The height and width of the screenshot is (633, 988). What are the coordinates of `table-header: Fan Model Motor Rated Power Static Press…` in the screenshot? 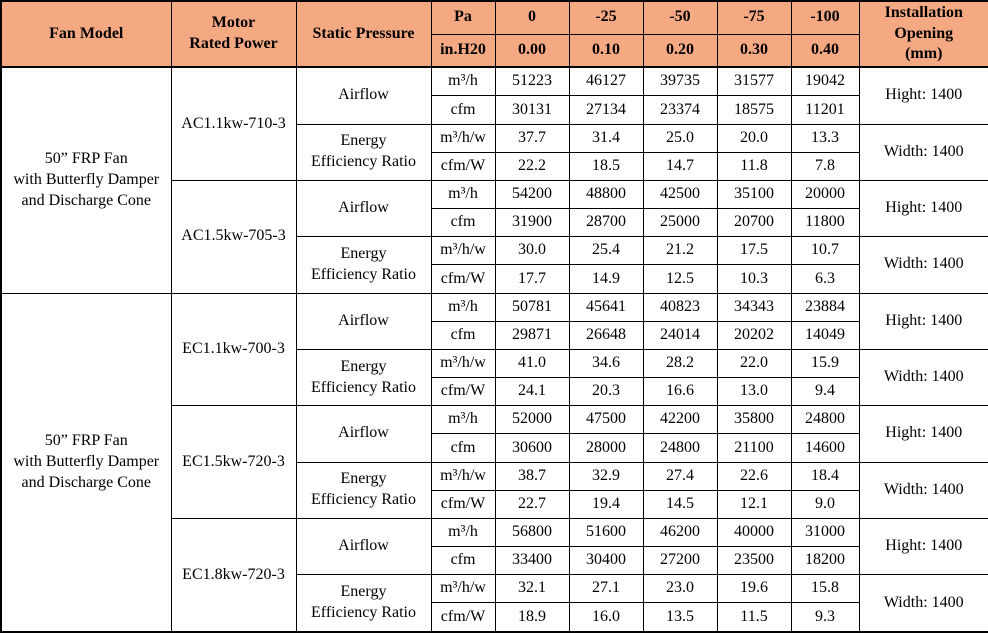 It's located at (494, 34).